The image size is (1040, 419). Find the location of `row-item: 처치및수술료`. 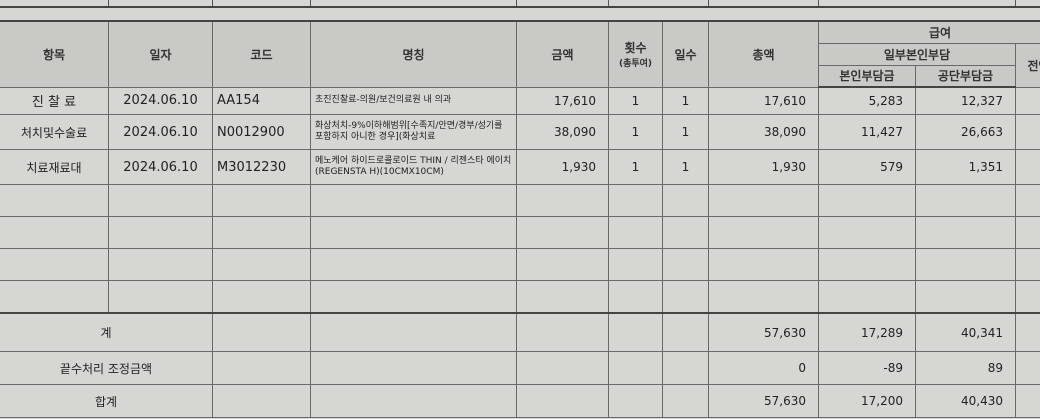

row-item: 처치및수술료 is located at coordinates (54, 132).